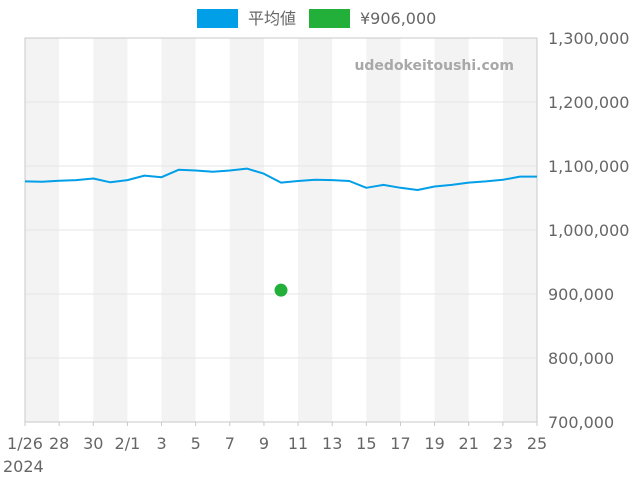 The height and width of the screenshot is (480, 640). Describe the element at coordinates (161, 443) in the screenshot. I see `x-tick-label: 3` at that location.